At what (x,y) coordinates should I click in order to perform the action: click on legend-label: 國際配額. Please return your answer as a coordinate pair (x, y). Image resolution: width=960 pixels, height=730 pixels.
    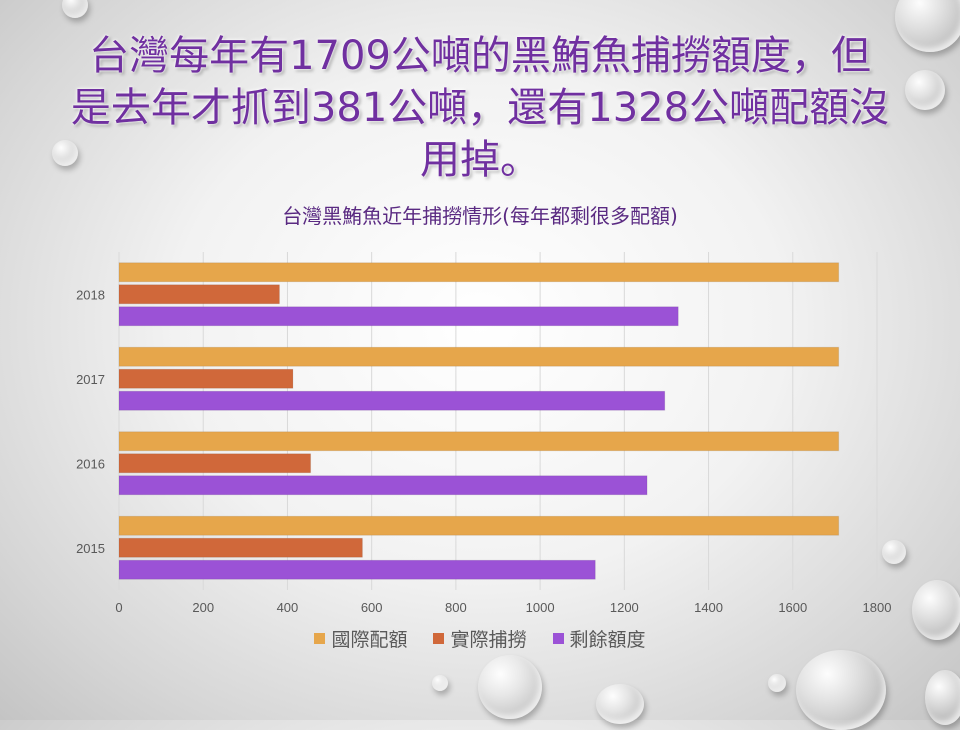
    Looking at the image, I should click on (369, 640).